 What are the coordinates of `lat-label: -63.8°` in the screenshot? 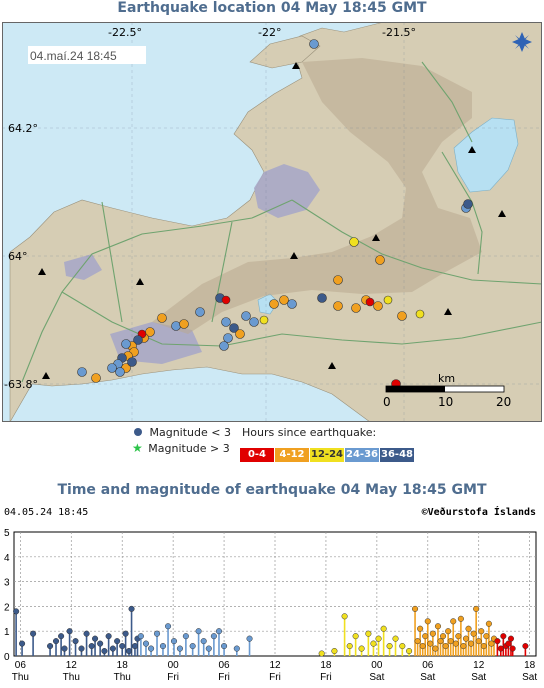 It's located at (21, 384).